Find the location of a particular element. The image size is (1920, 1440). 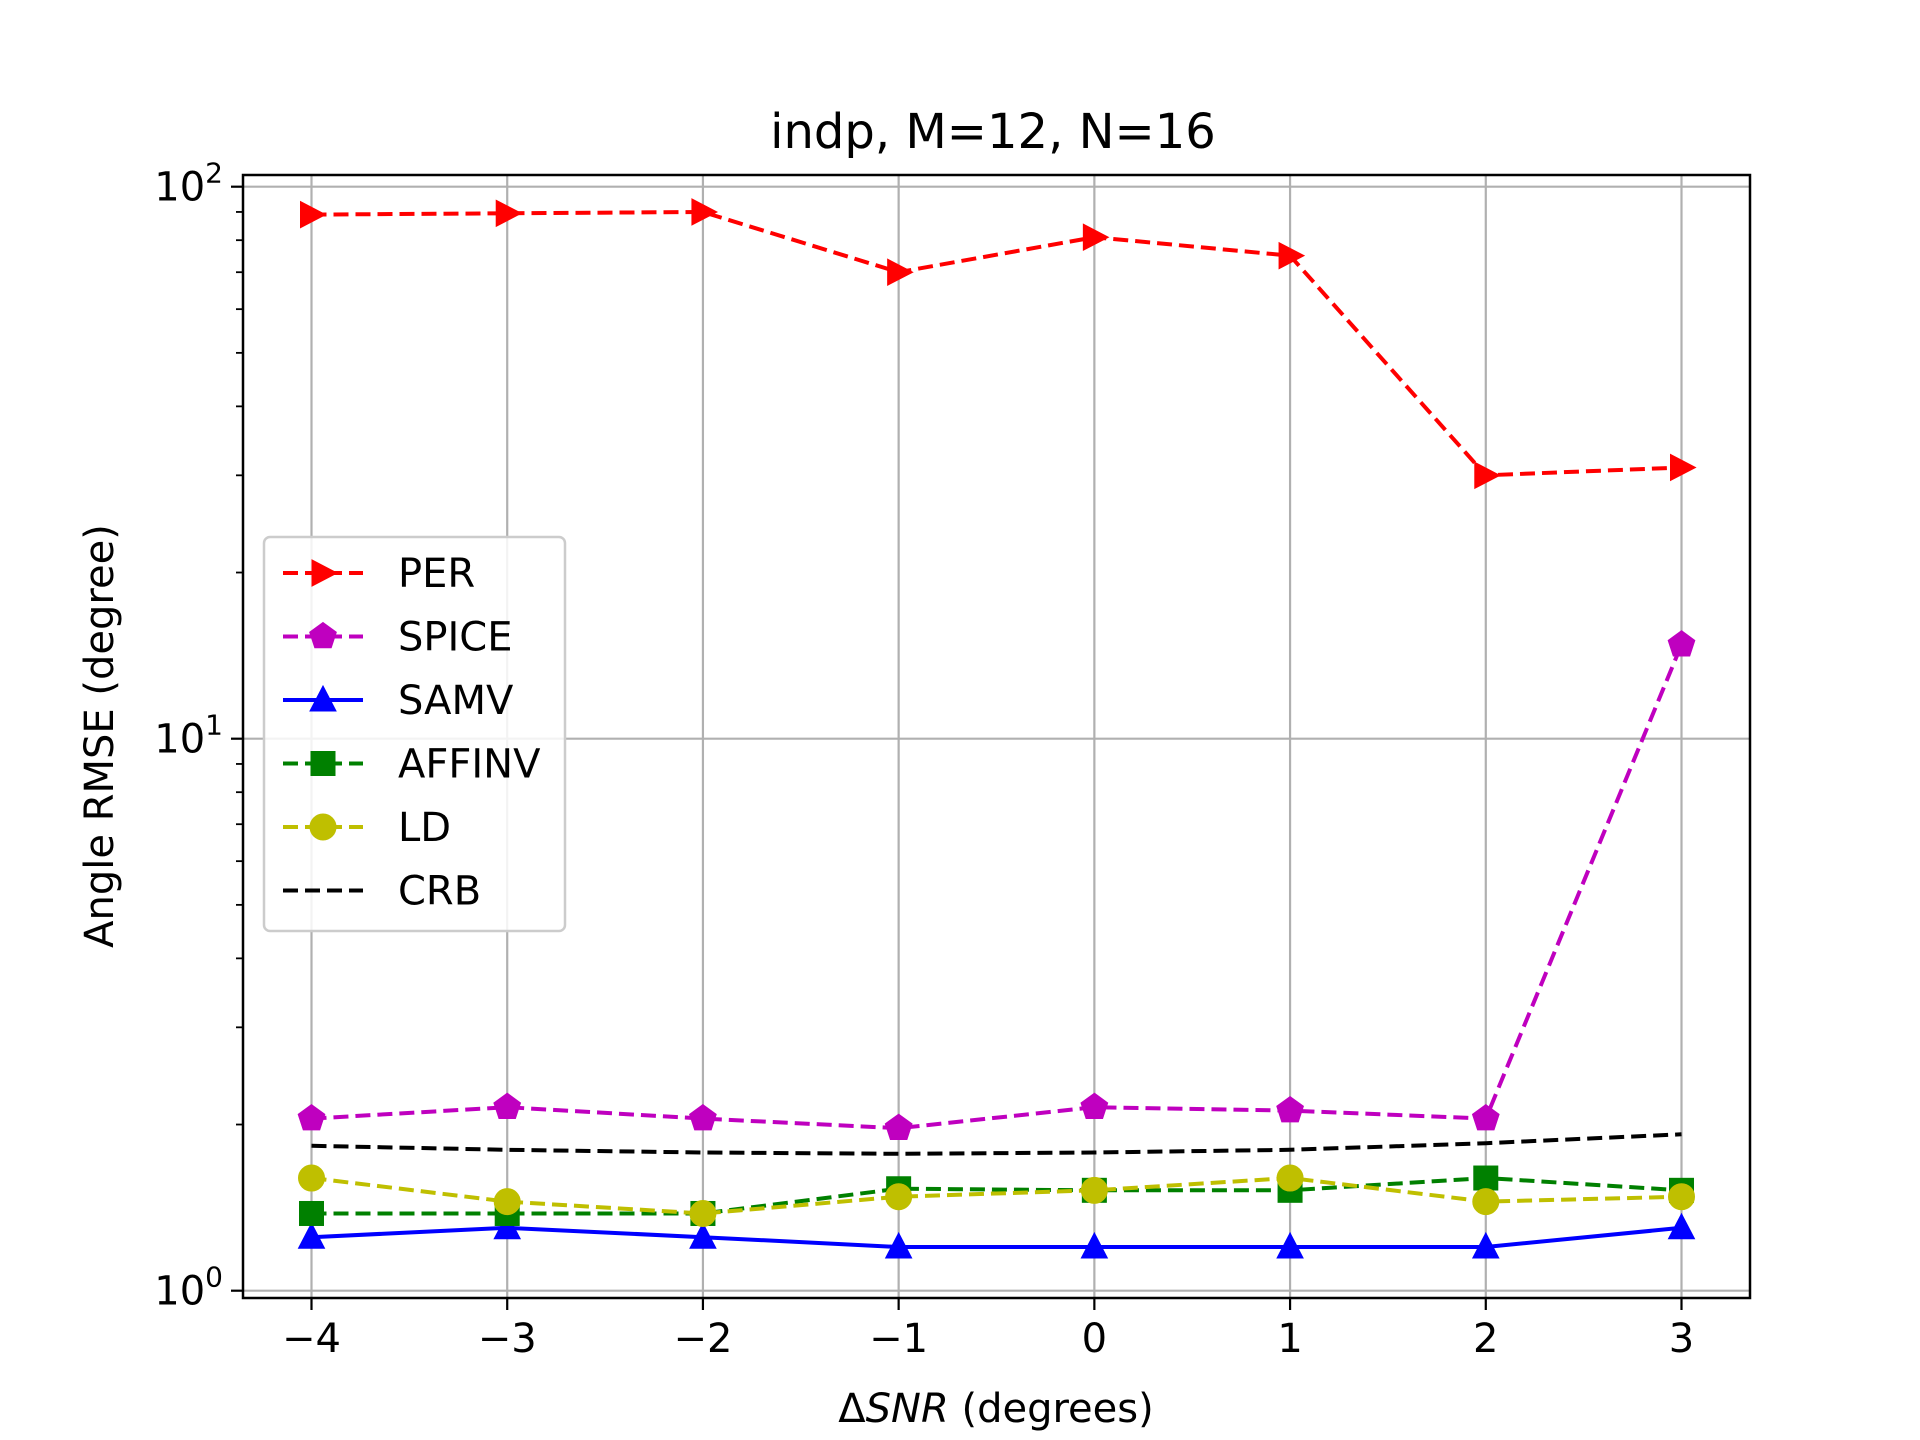

series-per is located at coordinates (998, 344).